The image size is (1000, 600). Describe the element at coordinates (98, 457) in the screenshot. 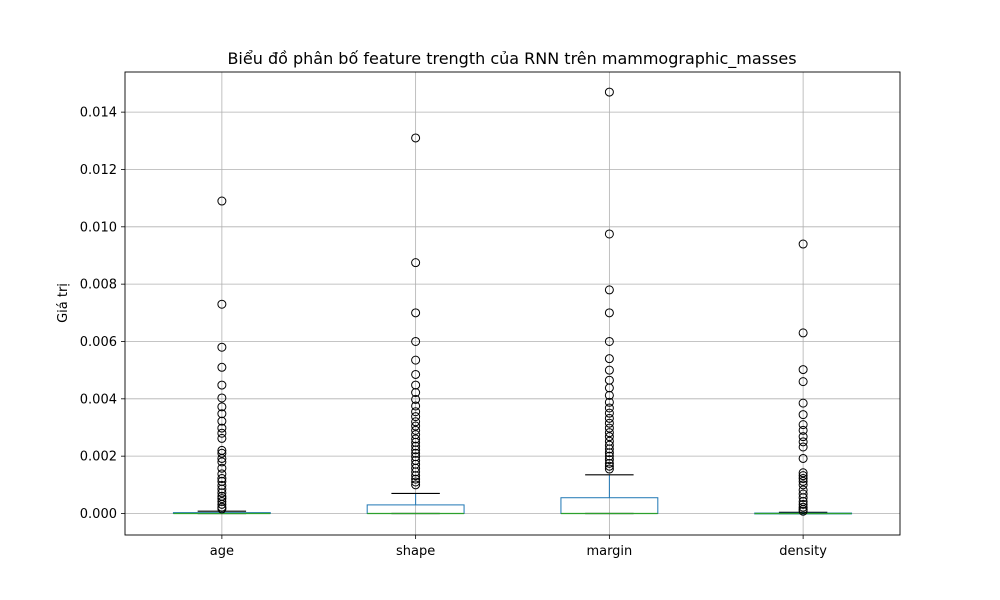

I see `y-tick-label: 0.002` at that location.